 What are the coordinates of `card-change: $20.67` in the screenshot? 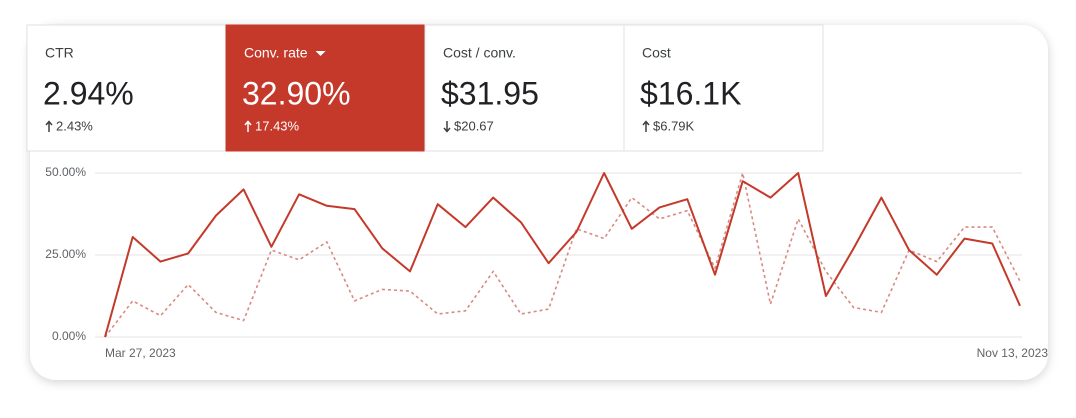 It's located at (474, 125).